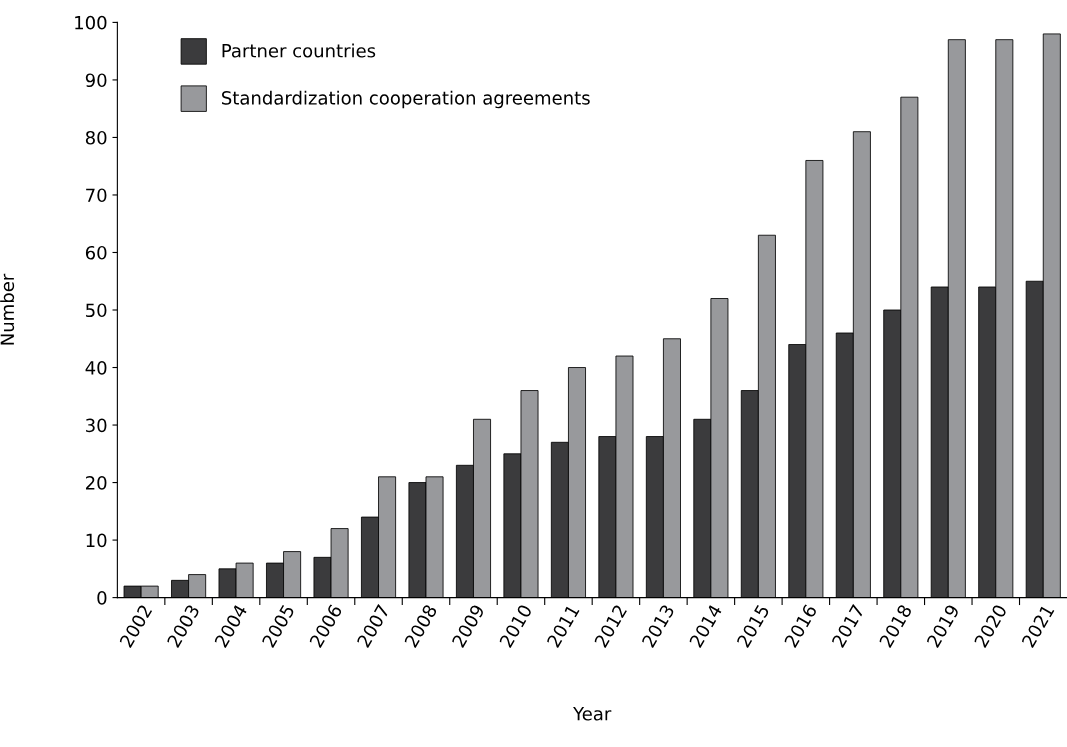 The height and width of the screenshot is (747, 1067). Describe the element at coordinates (592, 714) in the screenshot. I see `x-axis-title: Year` at that location.